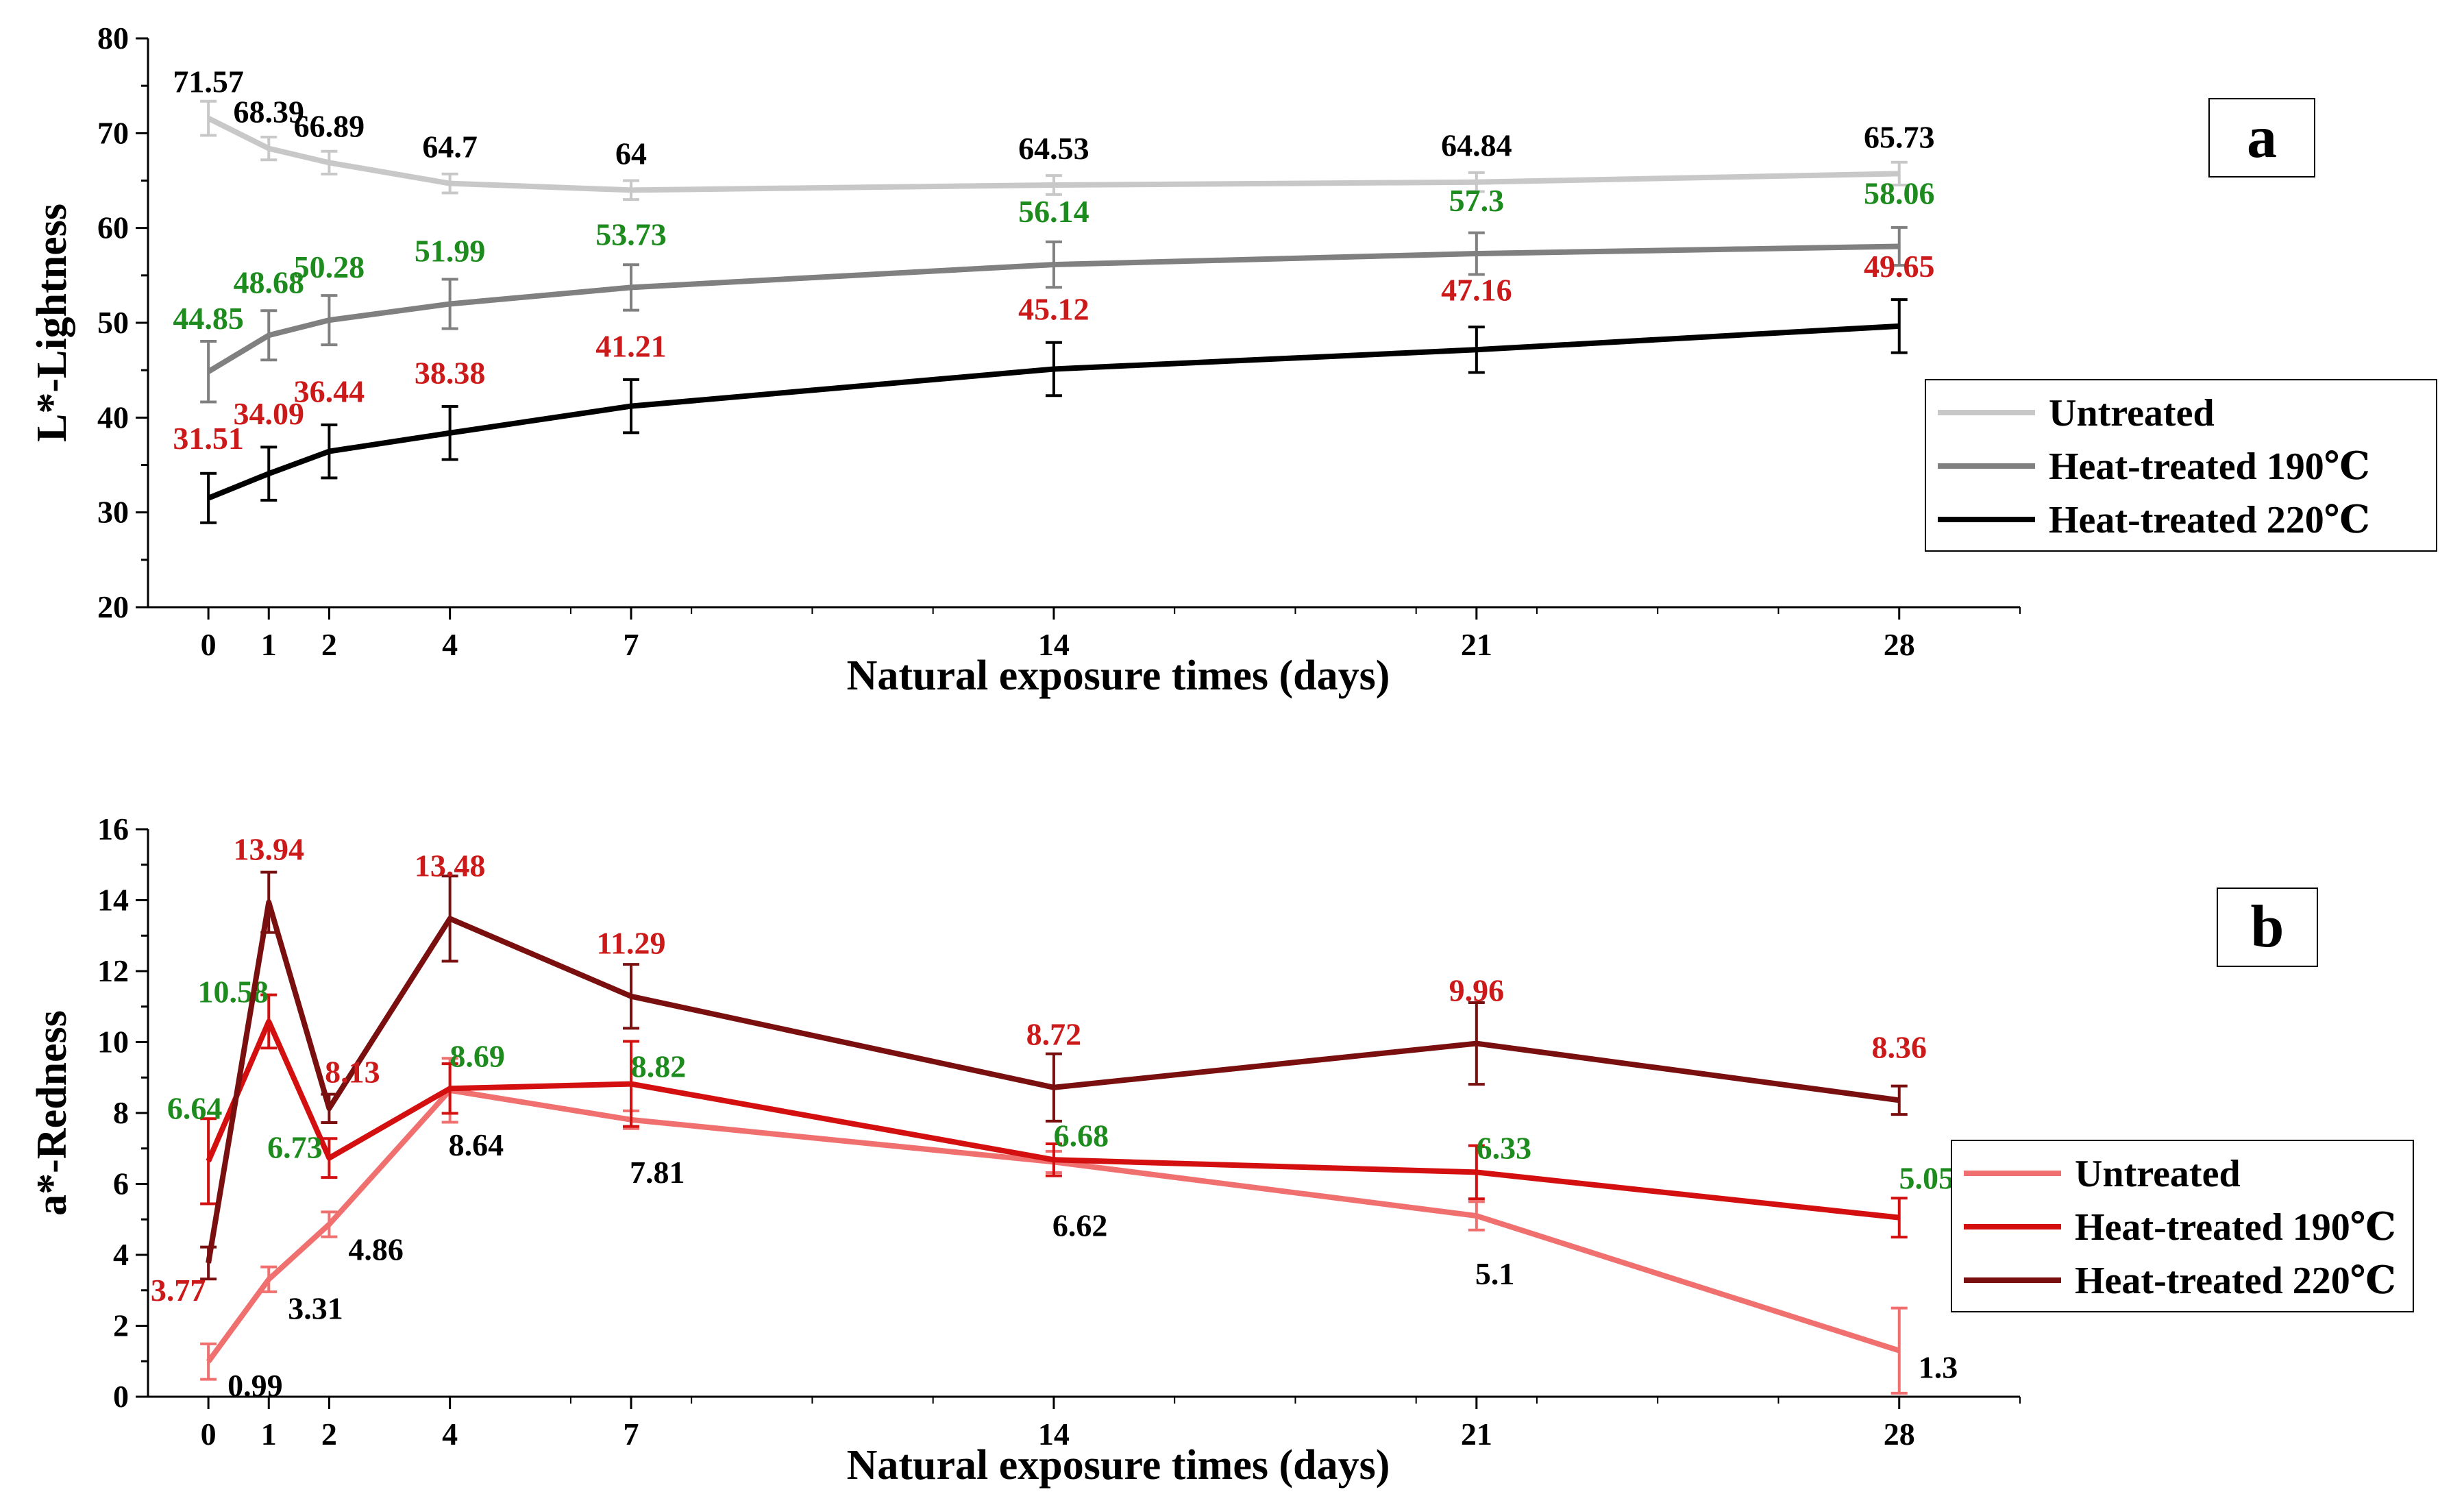 The height and width of the screenshot is (1505, 2464). Describe the element at coordinates (121, 1254) in the screenshot. I see `y-tick-label: 4` at that location.